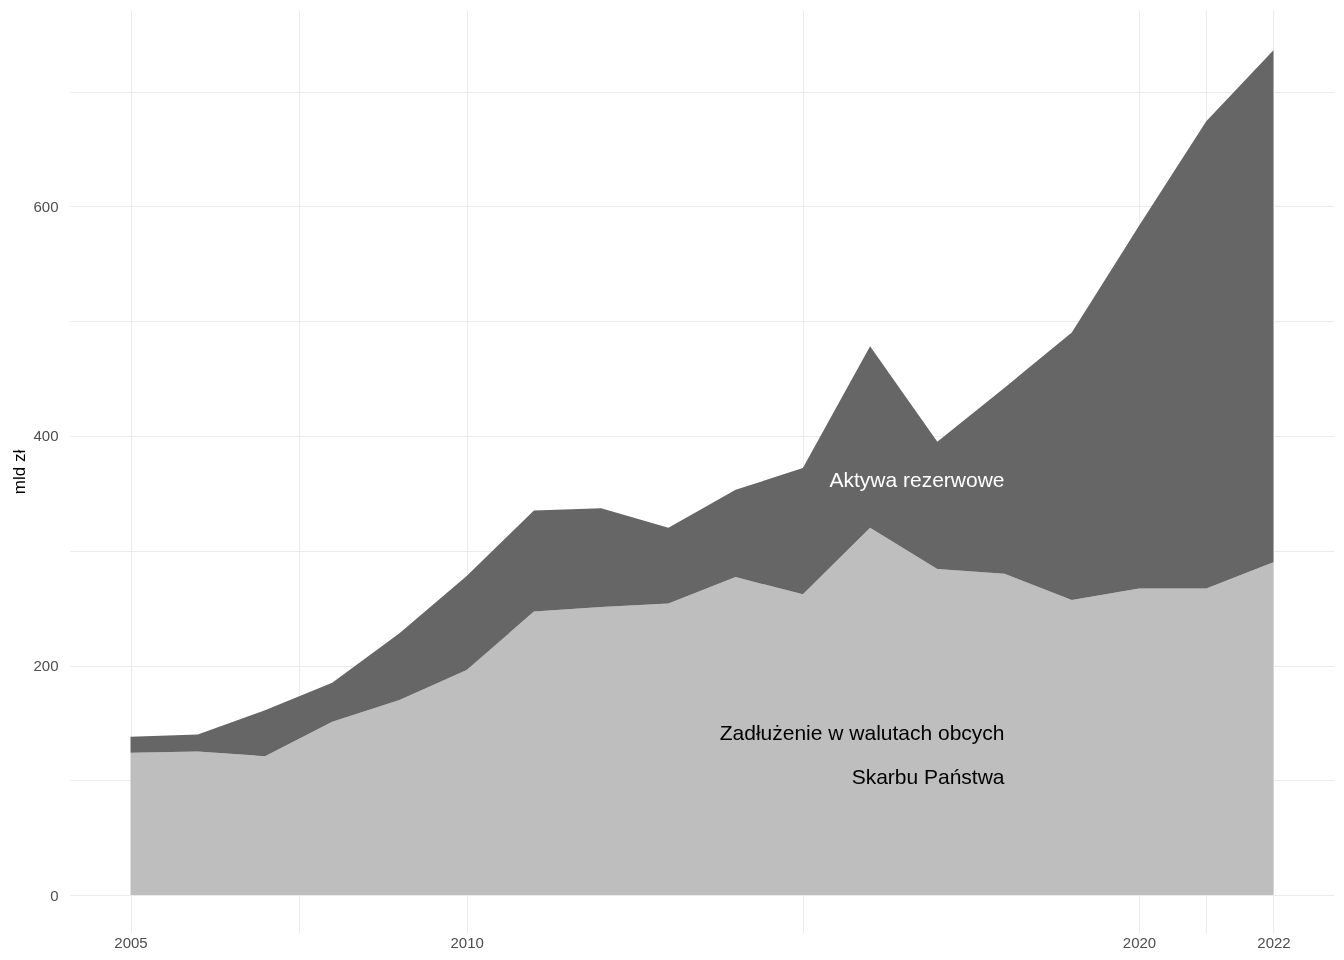 The width and height of the screenshot is (1344, 960). Describe the element at coordinates (1274, 942) in the screenshot. I see `x-tick-label: 2022` at that location.